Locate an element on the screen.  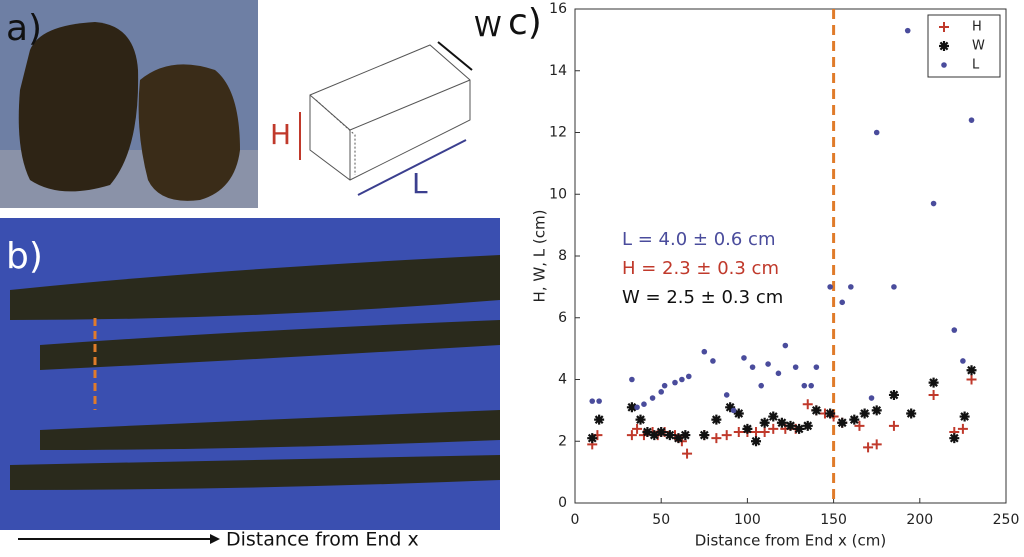
y-tick-label: 14 is located at coordinates (558, 71).